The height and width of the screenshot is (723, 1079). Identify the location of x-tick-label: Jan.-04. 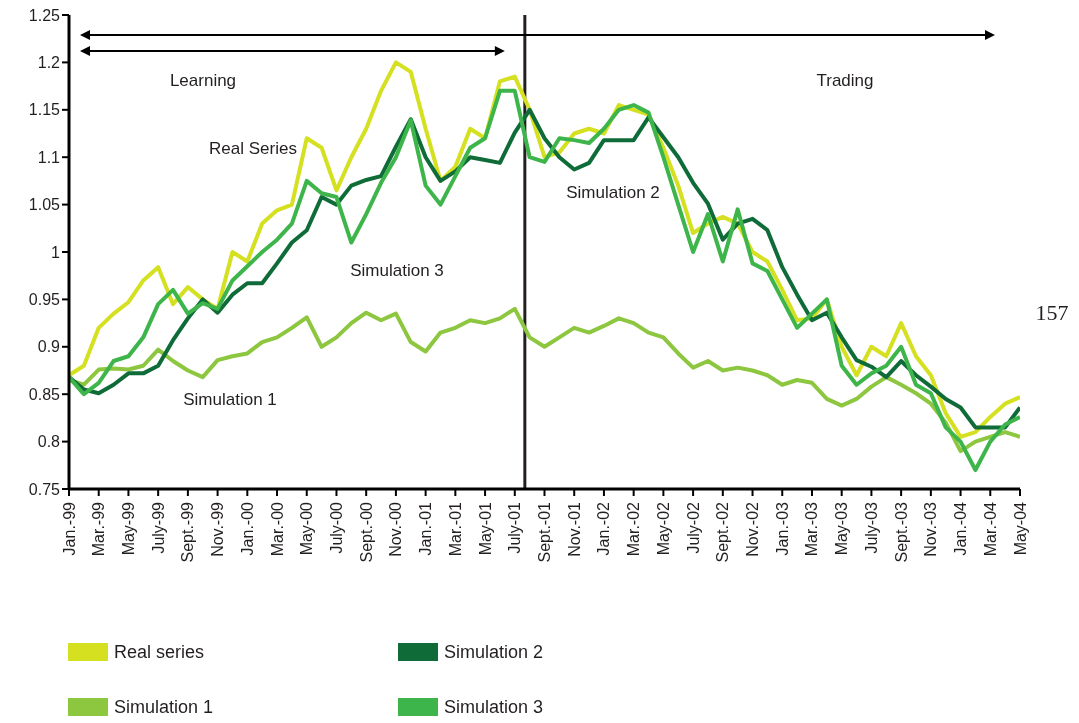
(961, 528).